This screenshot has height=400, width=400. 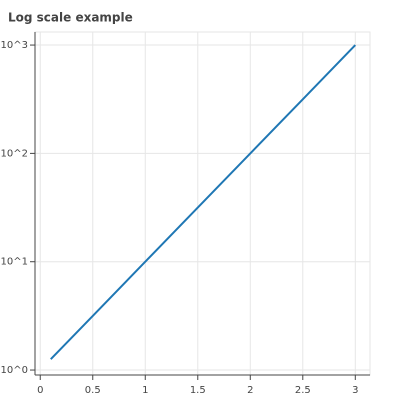 I want to click on x-tick-label: 0.5, so click(x=93, y=390).